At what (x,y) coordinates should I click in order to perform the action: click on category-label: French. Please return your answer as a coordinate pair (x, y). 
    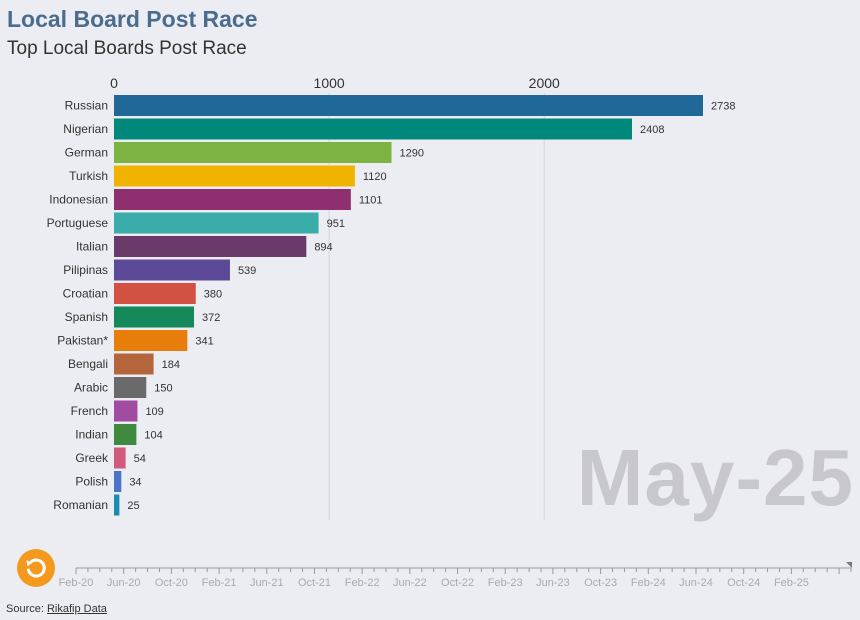
    Looking at the image, I should click on (89, 411).